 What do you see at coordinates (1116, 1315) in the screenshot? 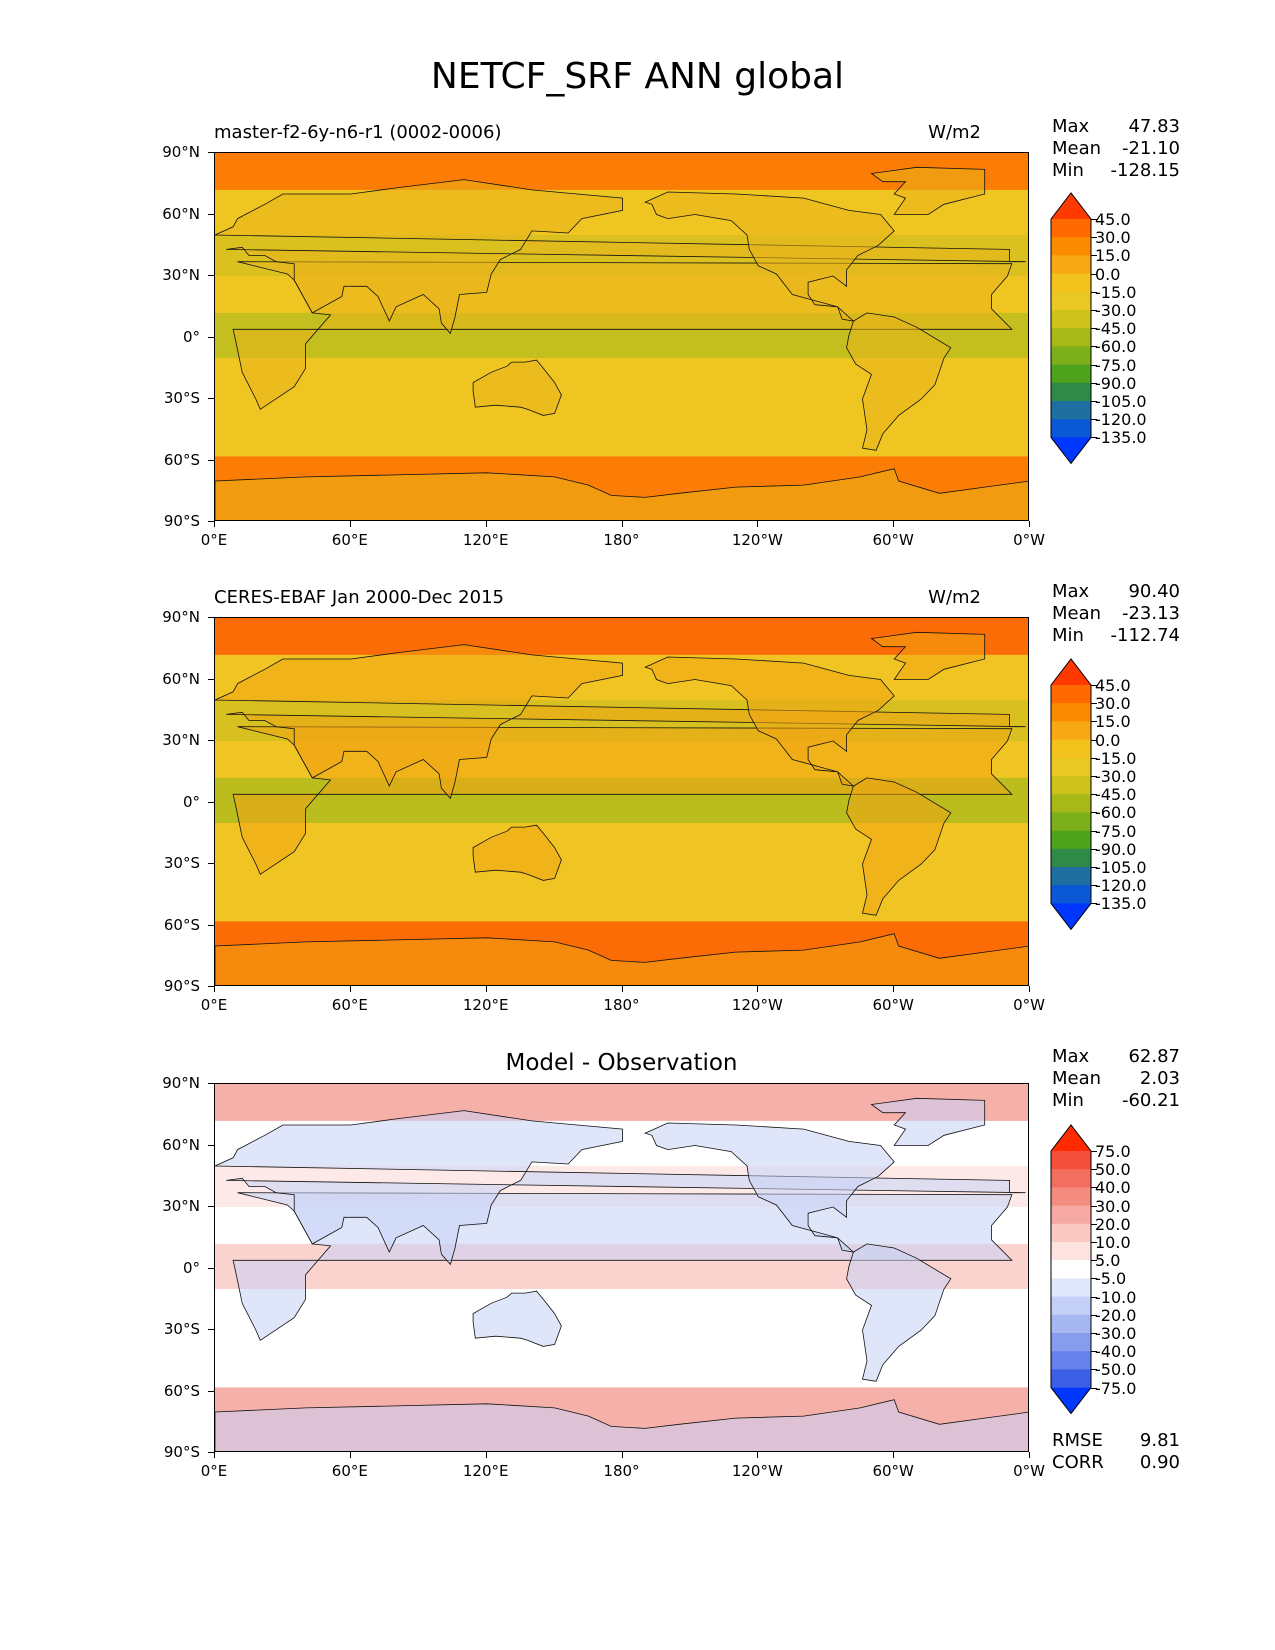
I see `colorbar-tick-label: -20.0` at bounding box center [1116, 1315].